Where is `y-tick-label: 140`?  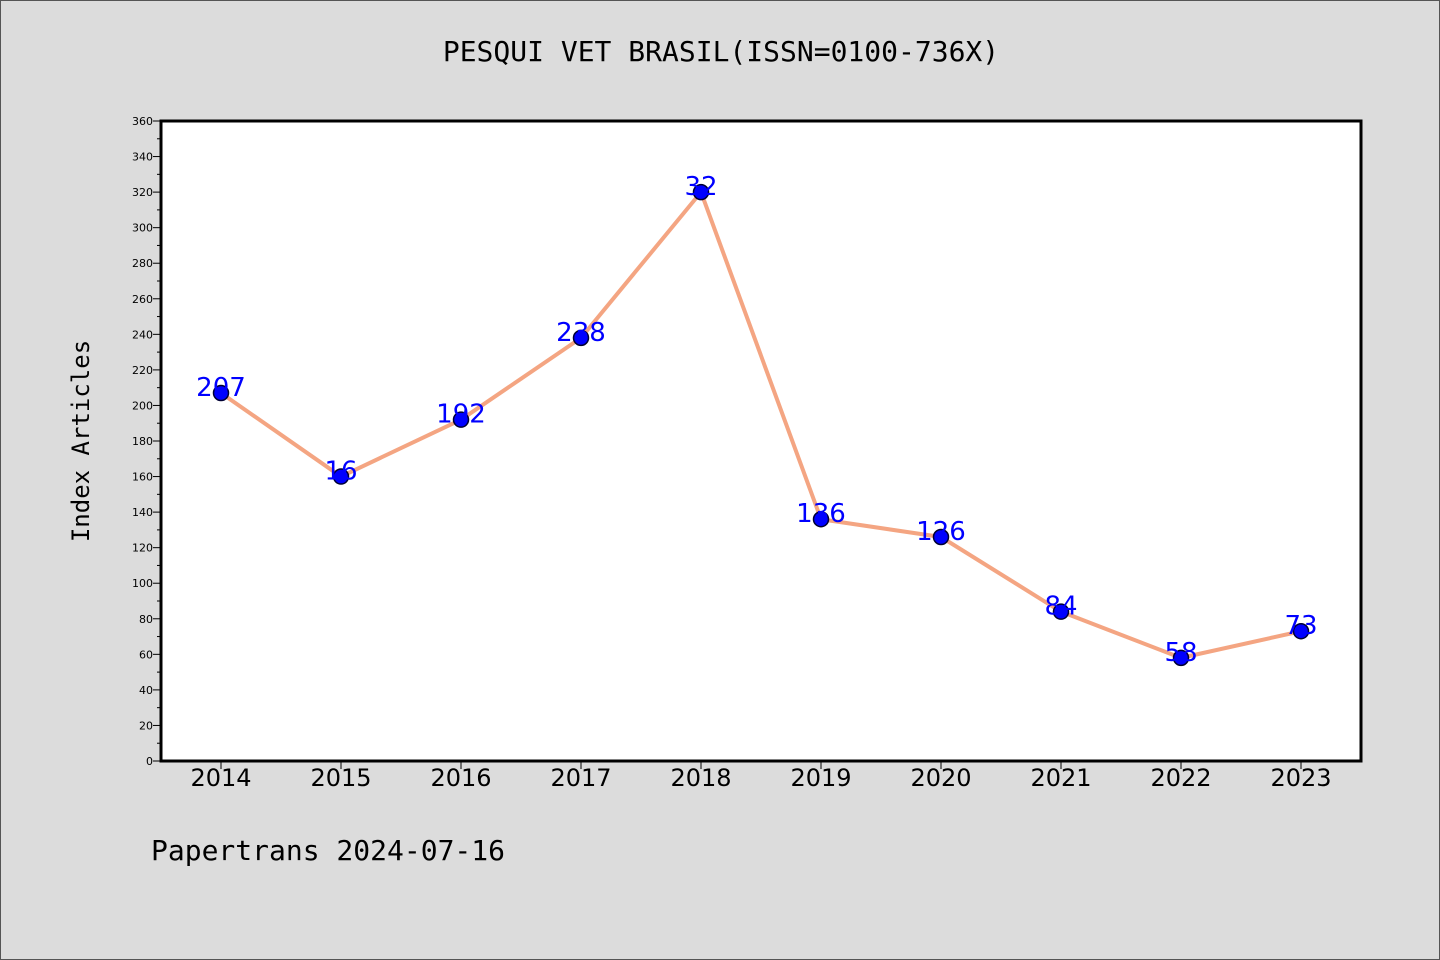
y-tick-label: 140 is located at coordinates (142, 512).